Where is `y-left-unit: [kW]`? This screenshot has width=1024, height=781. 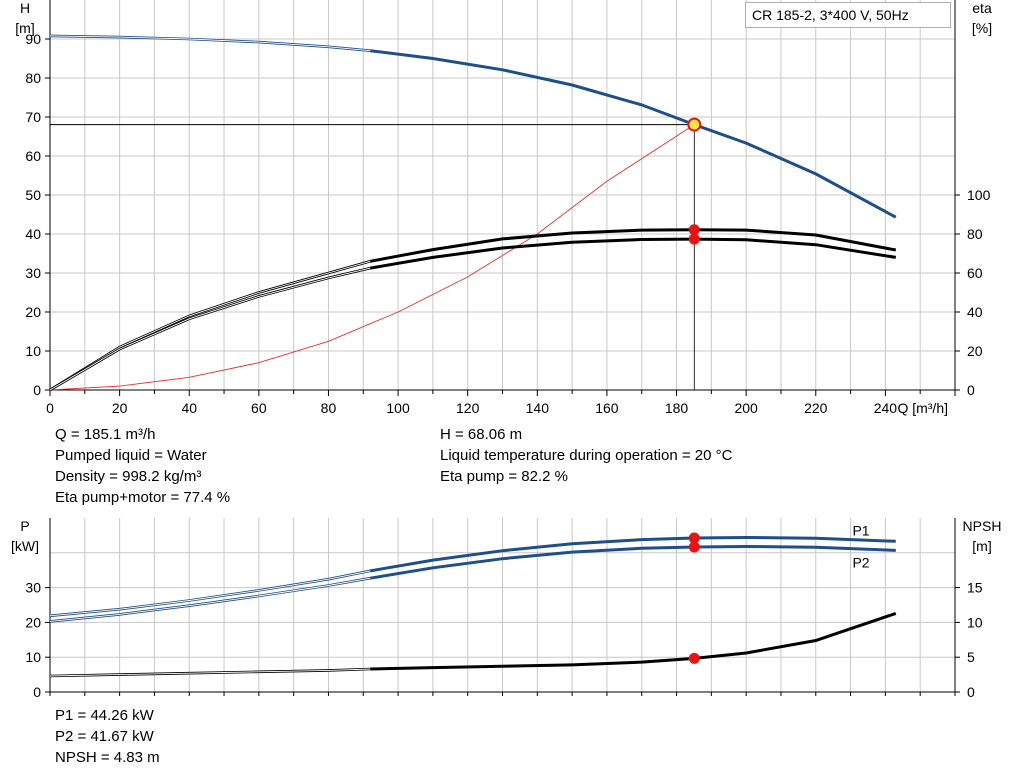 y-left-unit: [kW] is located at coordinates (25, 546).